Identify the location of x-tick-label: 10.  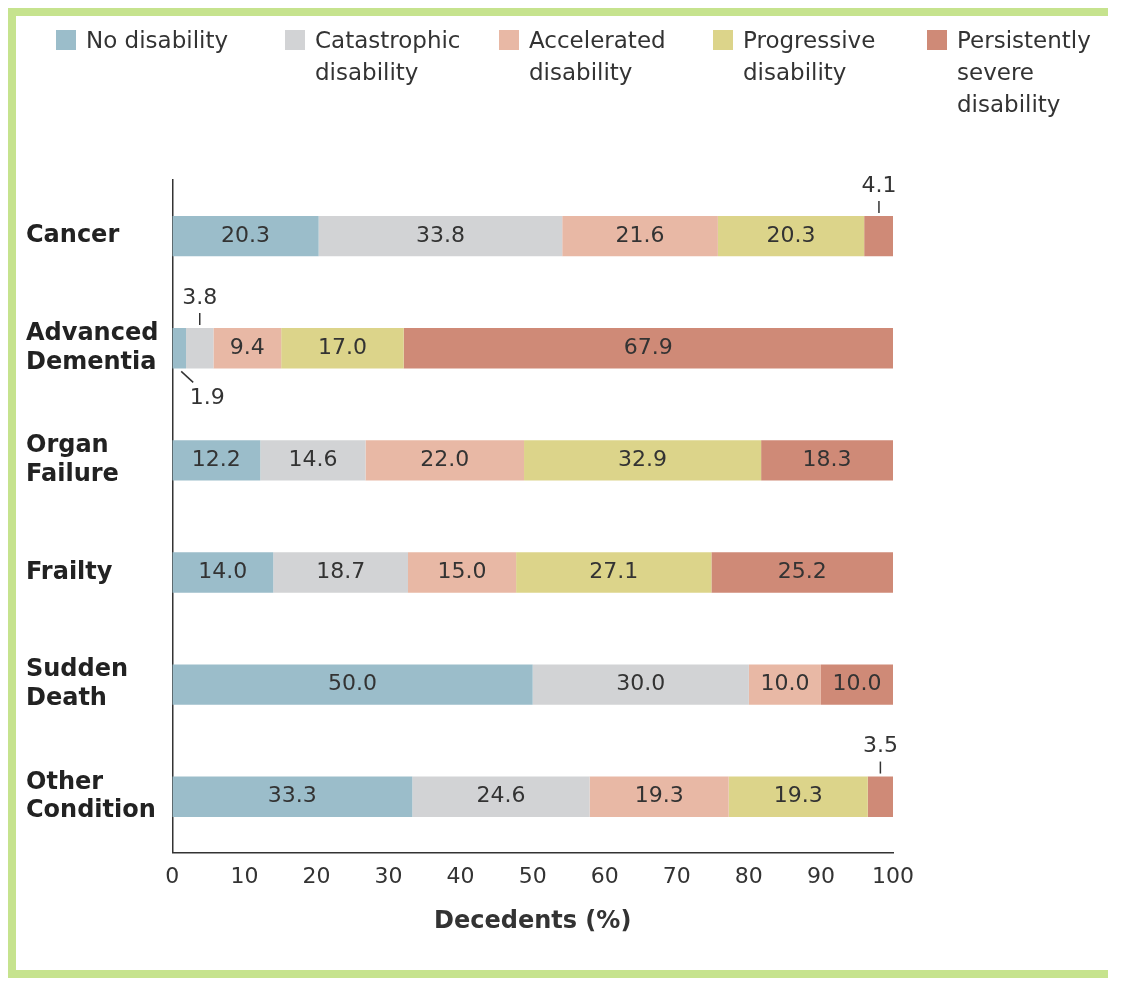
(244, 875).